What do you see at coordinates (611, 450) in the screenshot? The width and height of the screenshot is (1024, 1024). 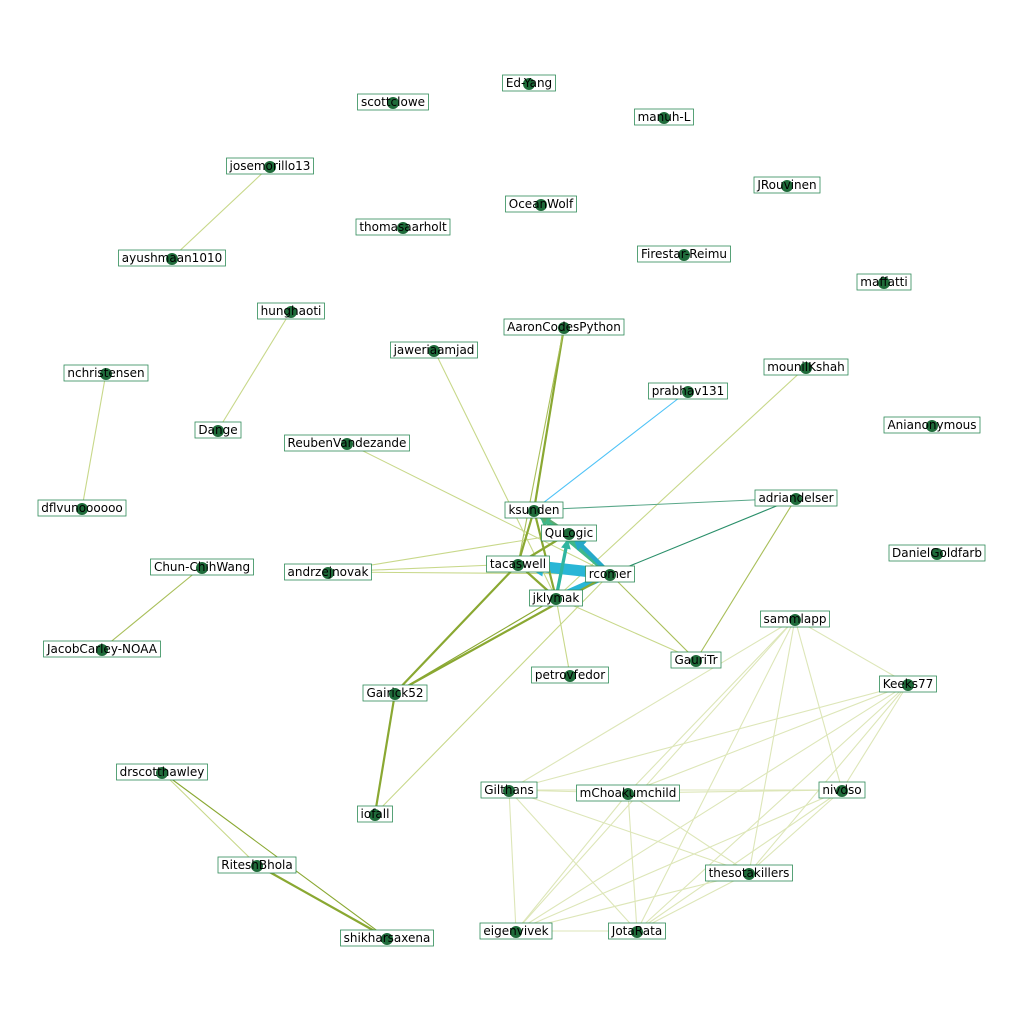 I see `edge-prabhav131-ksunden` at bounding box center [611, 450].